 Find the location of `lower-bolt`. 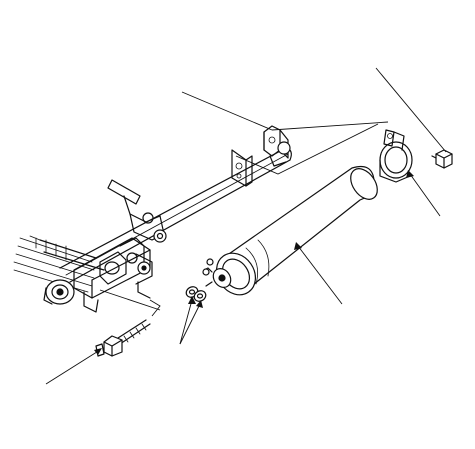

lower-bolt is located at coordinates (123, 338).